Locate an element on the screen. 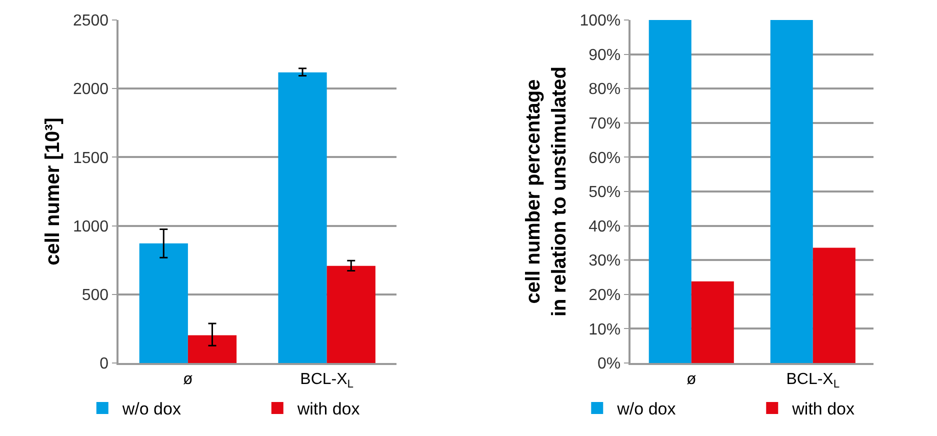 The image size is (937, 436). y-tick-label: 100% is located at coordinates (600, 21).